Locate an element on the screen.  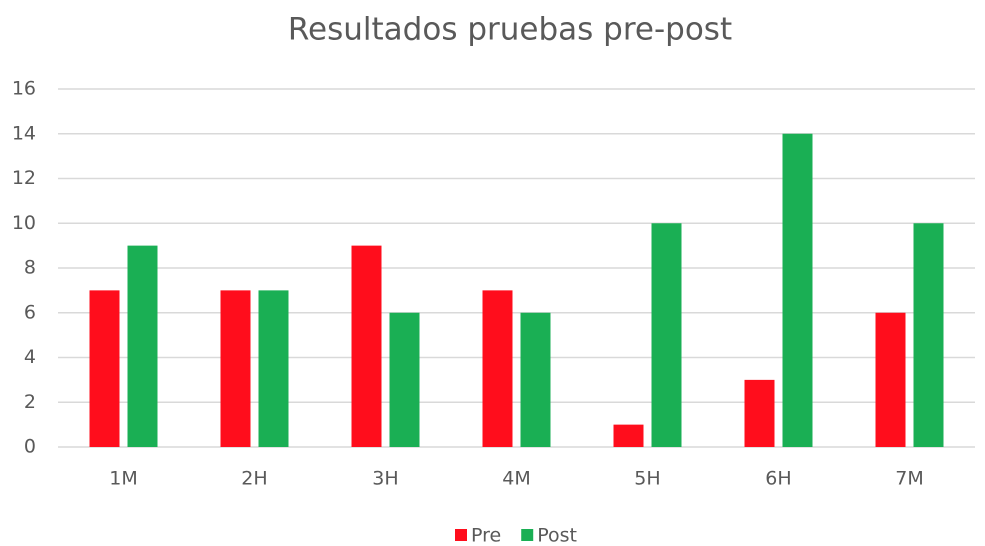
y-tick-label: 6 is located at coordinates (30, 312).